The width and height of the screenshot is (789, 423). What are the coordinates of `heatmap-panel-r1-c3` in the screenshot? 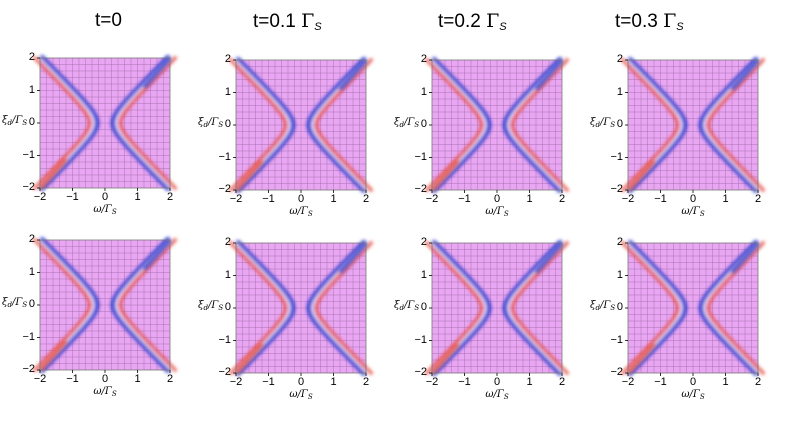 It's located at (497, 125).